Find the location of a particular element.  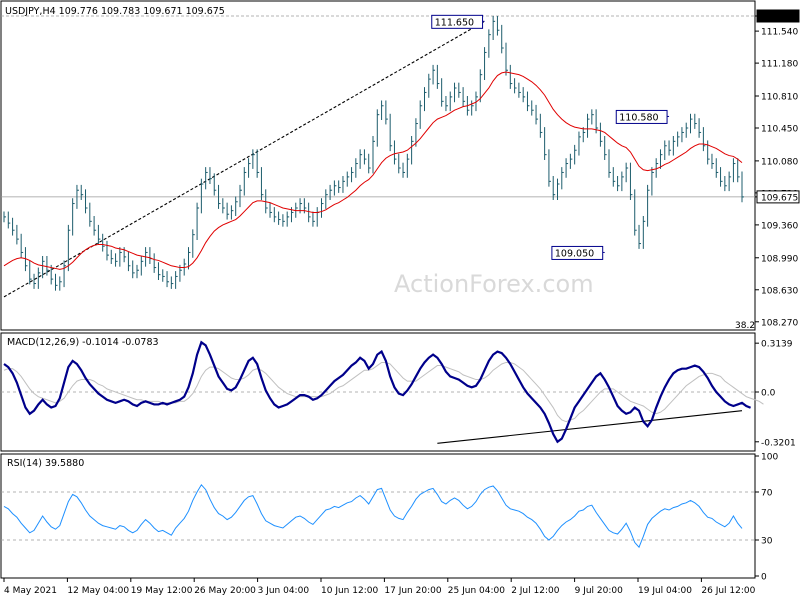

x-tick-label: 2 Jul 12:00 is located at coordinates (535, 591).